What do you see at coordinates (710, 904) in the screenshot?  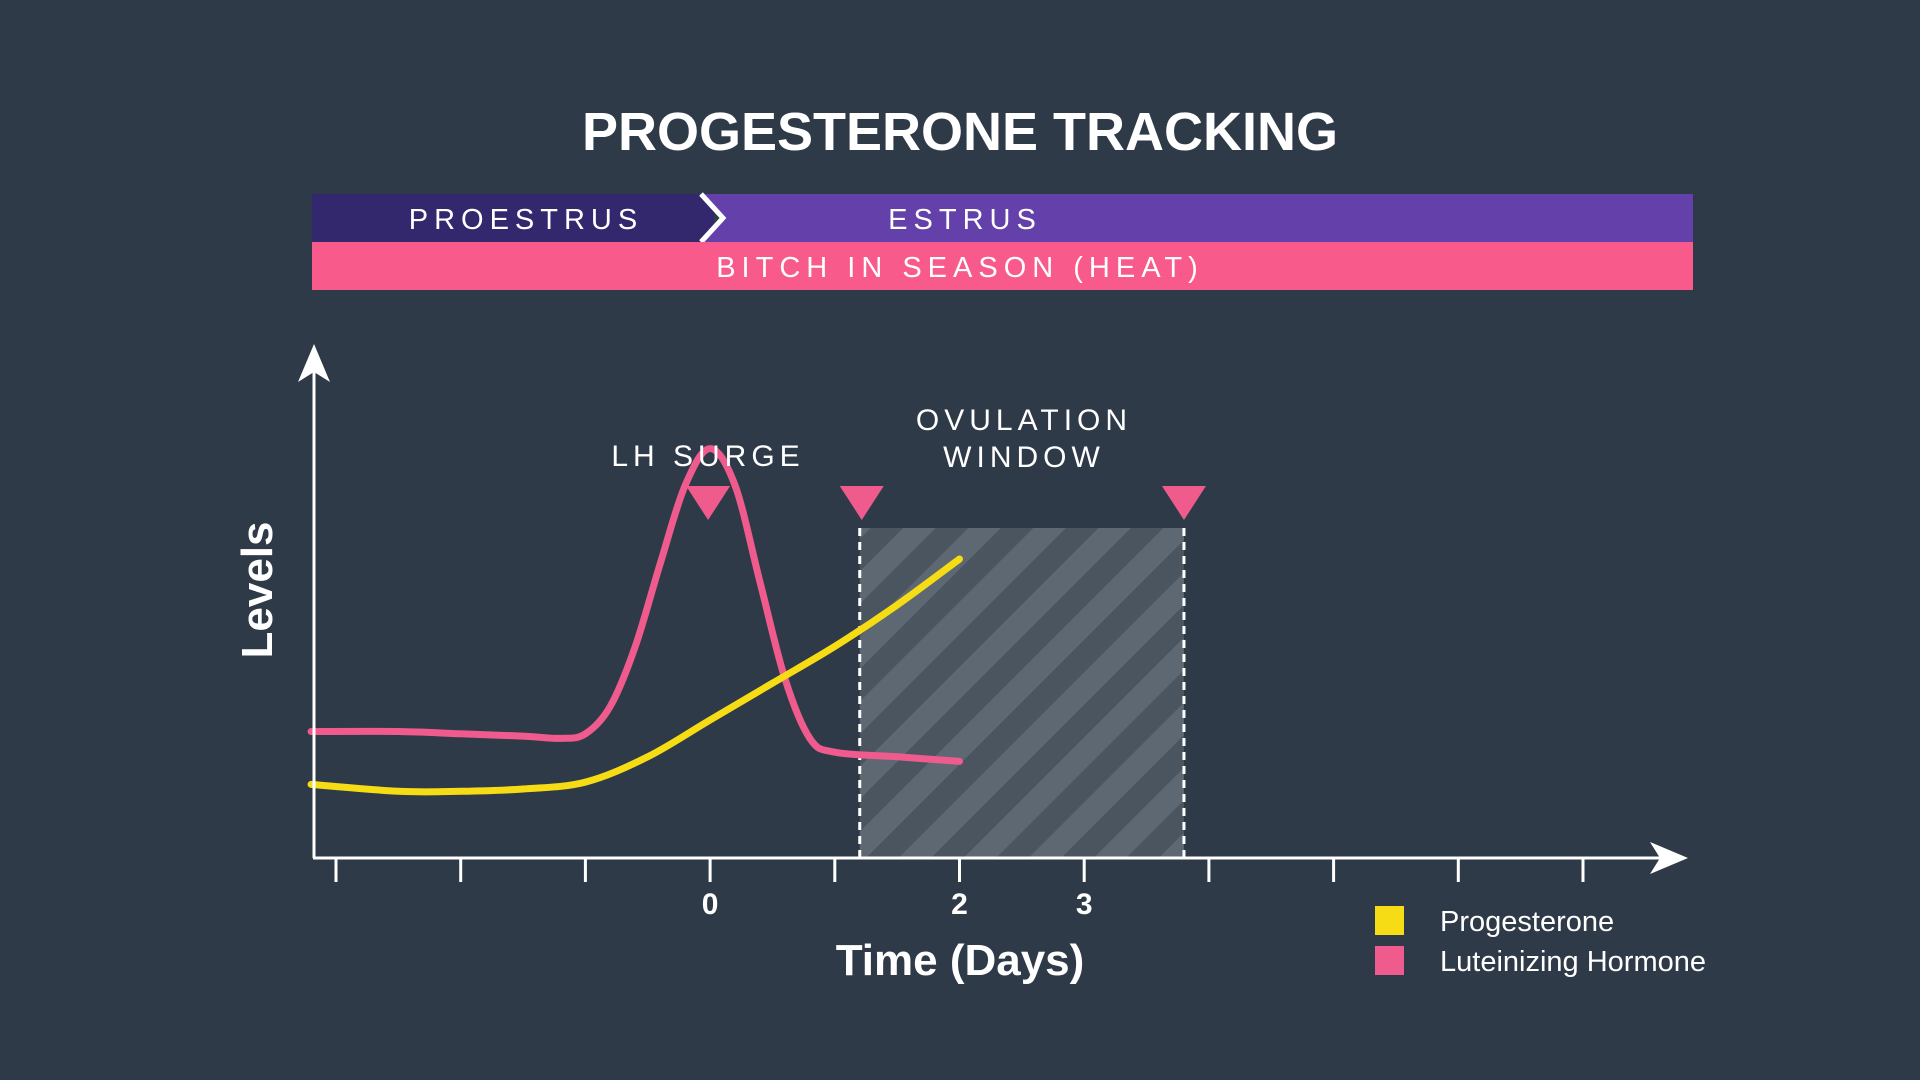 I see `x-tick-label: 0` at bounding box center [710, 904].